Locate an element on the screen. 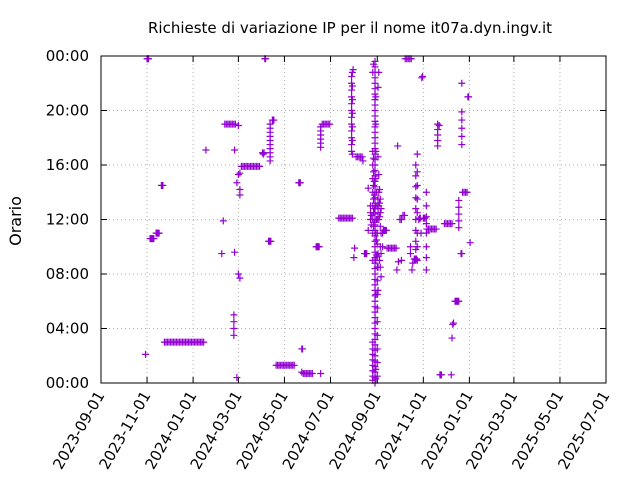 The image size is (640, 480). y-tick-label: 00:00 is located at coordinates (67, 56).